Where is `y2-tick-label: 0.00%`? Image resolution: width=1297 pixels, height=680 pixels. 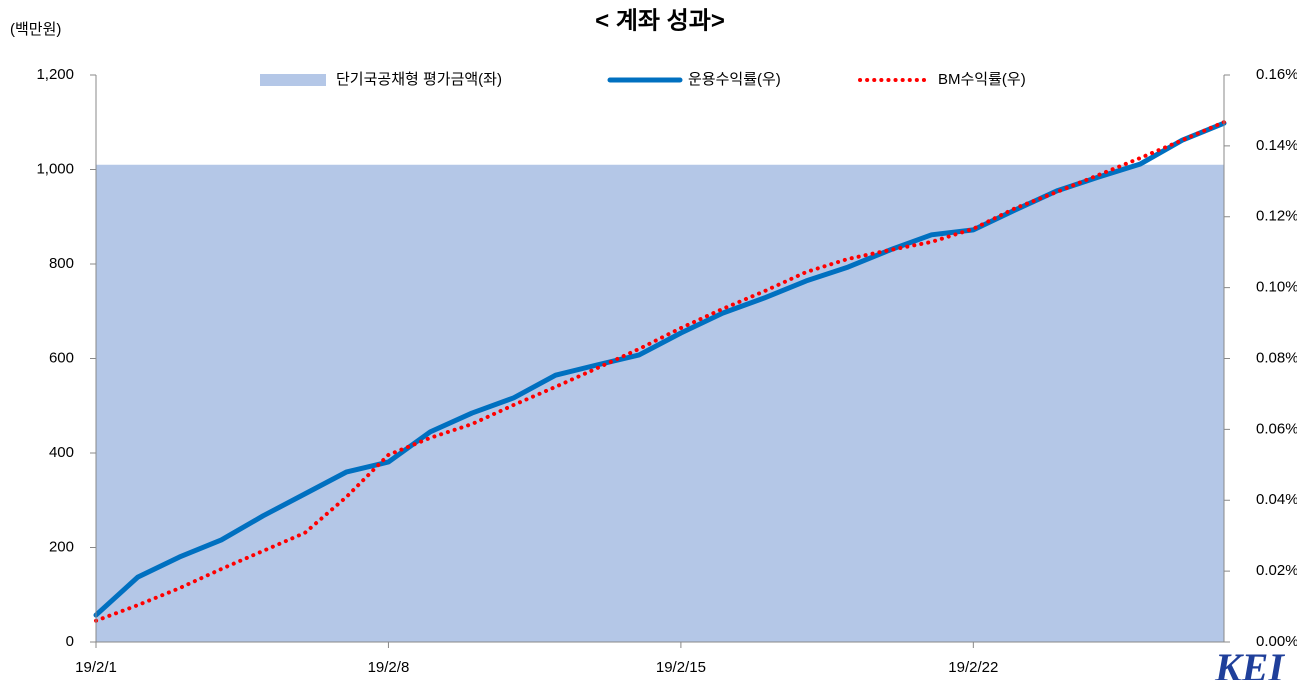
y2-tick-label: 0.00% is located at coordinates (1276, 641).